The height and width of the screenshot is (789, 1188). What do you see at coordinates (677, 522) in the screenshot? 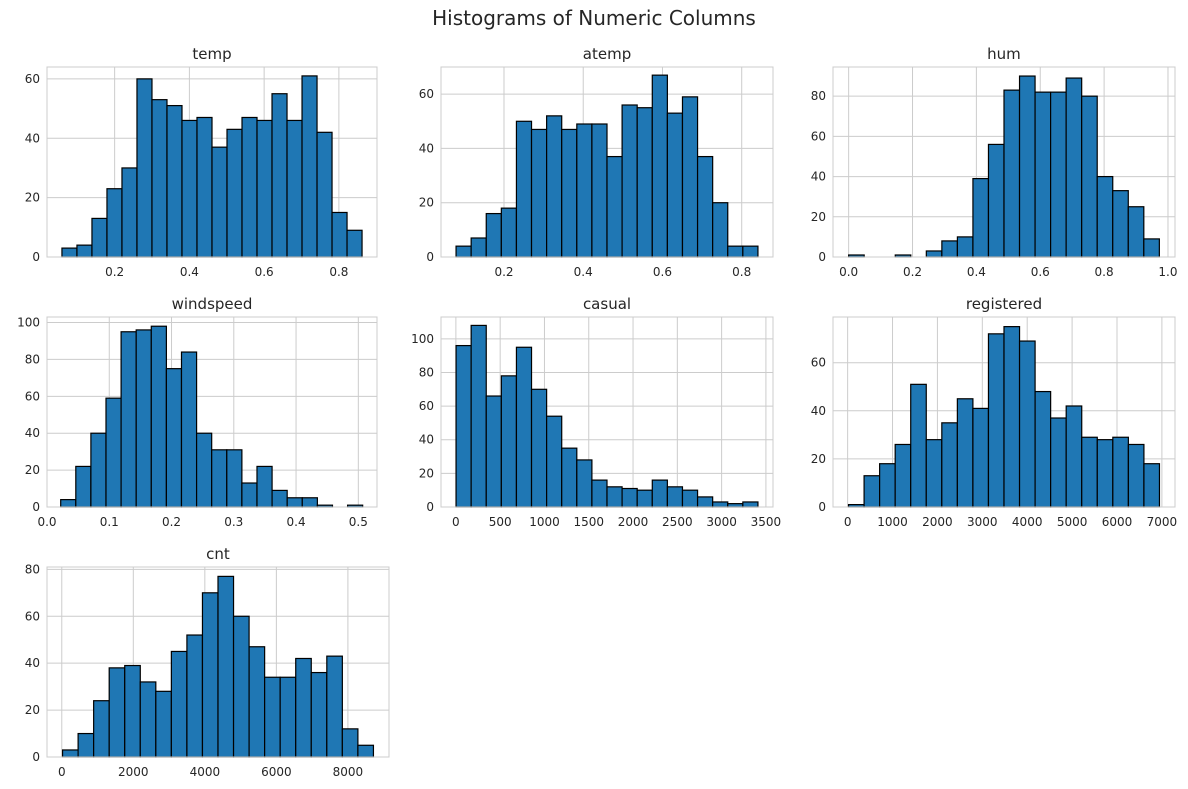
I see `x-tick-label: 2500` at bounding box center [677, 522].